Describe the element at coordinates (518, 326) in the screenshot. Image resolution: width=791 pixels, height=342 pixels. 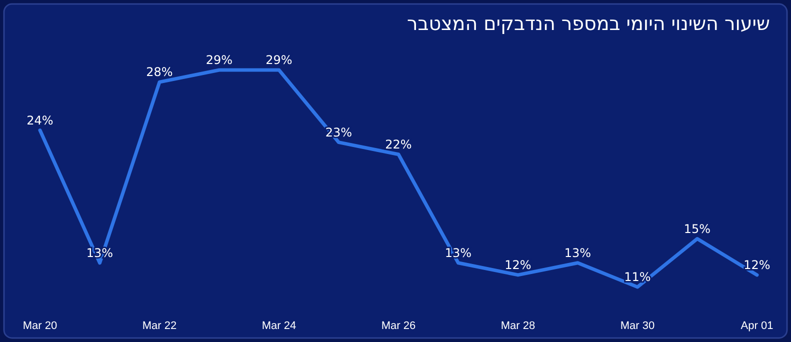
I see `x-tick-label: Mar 28` at that location.